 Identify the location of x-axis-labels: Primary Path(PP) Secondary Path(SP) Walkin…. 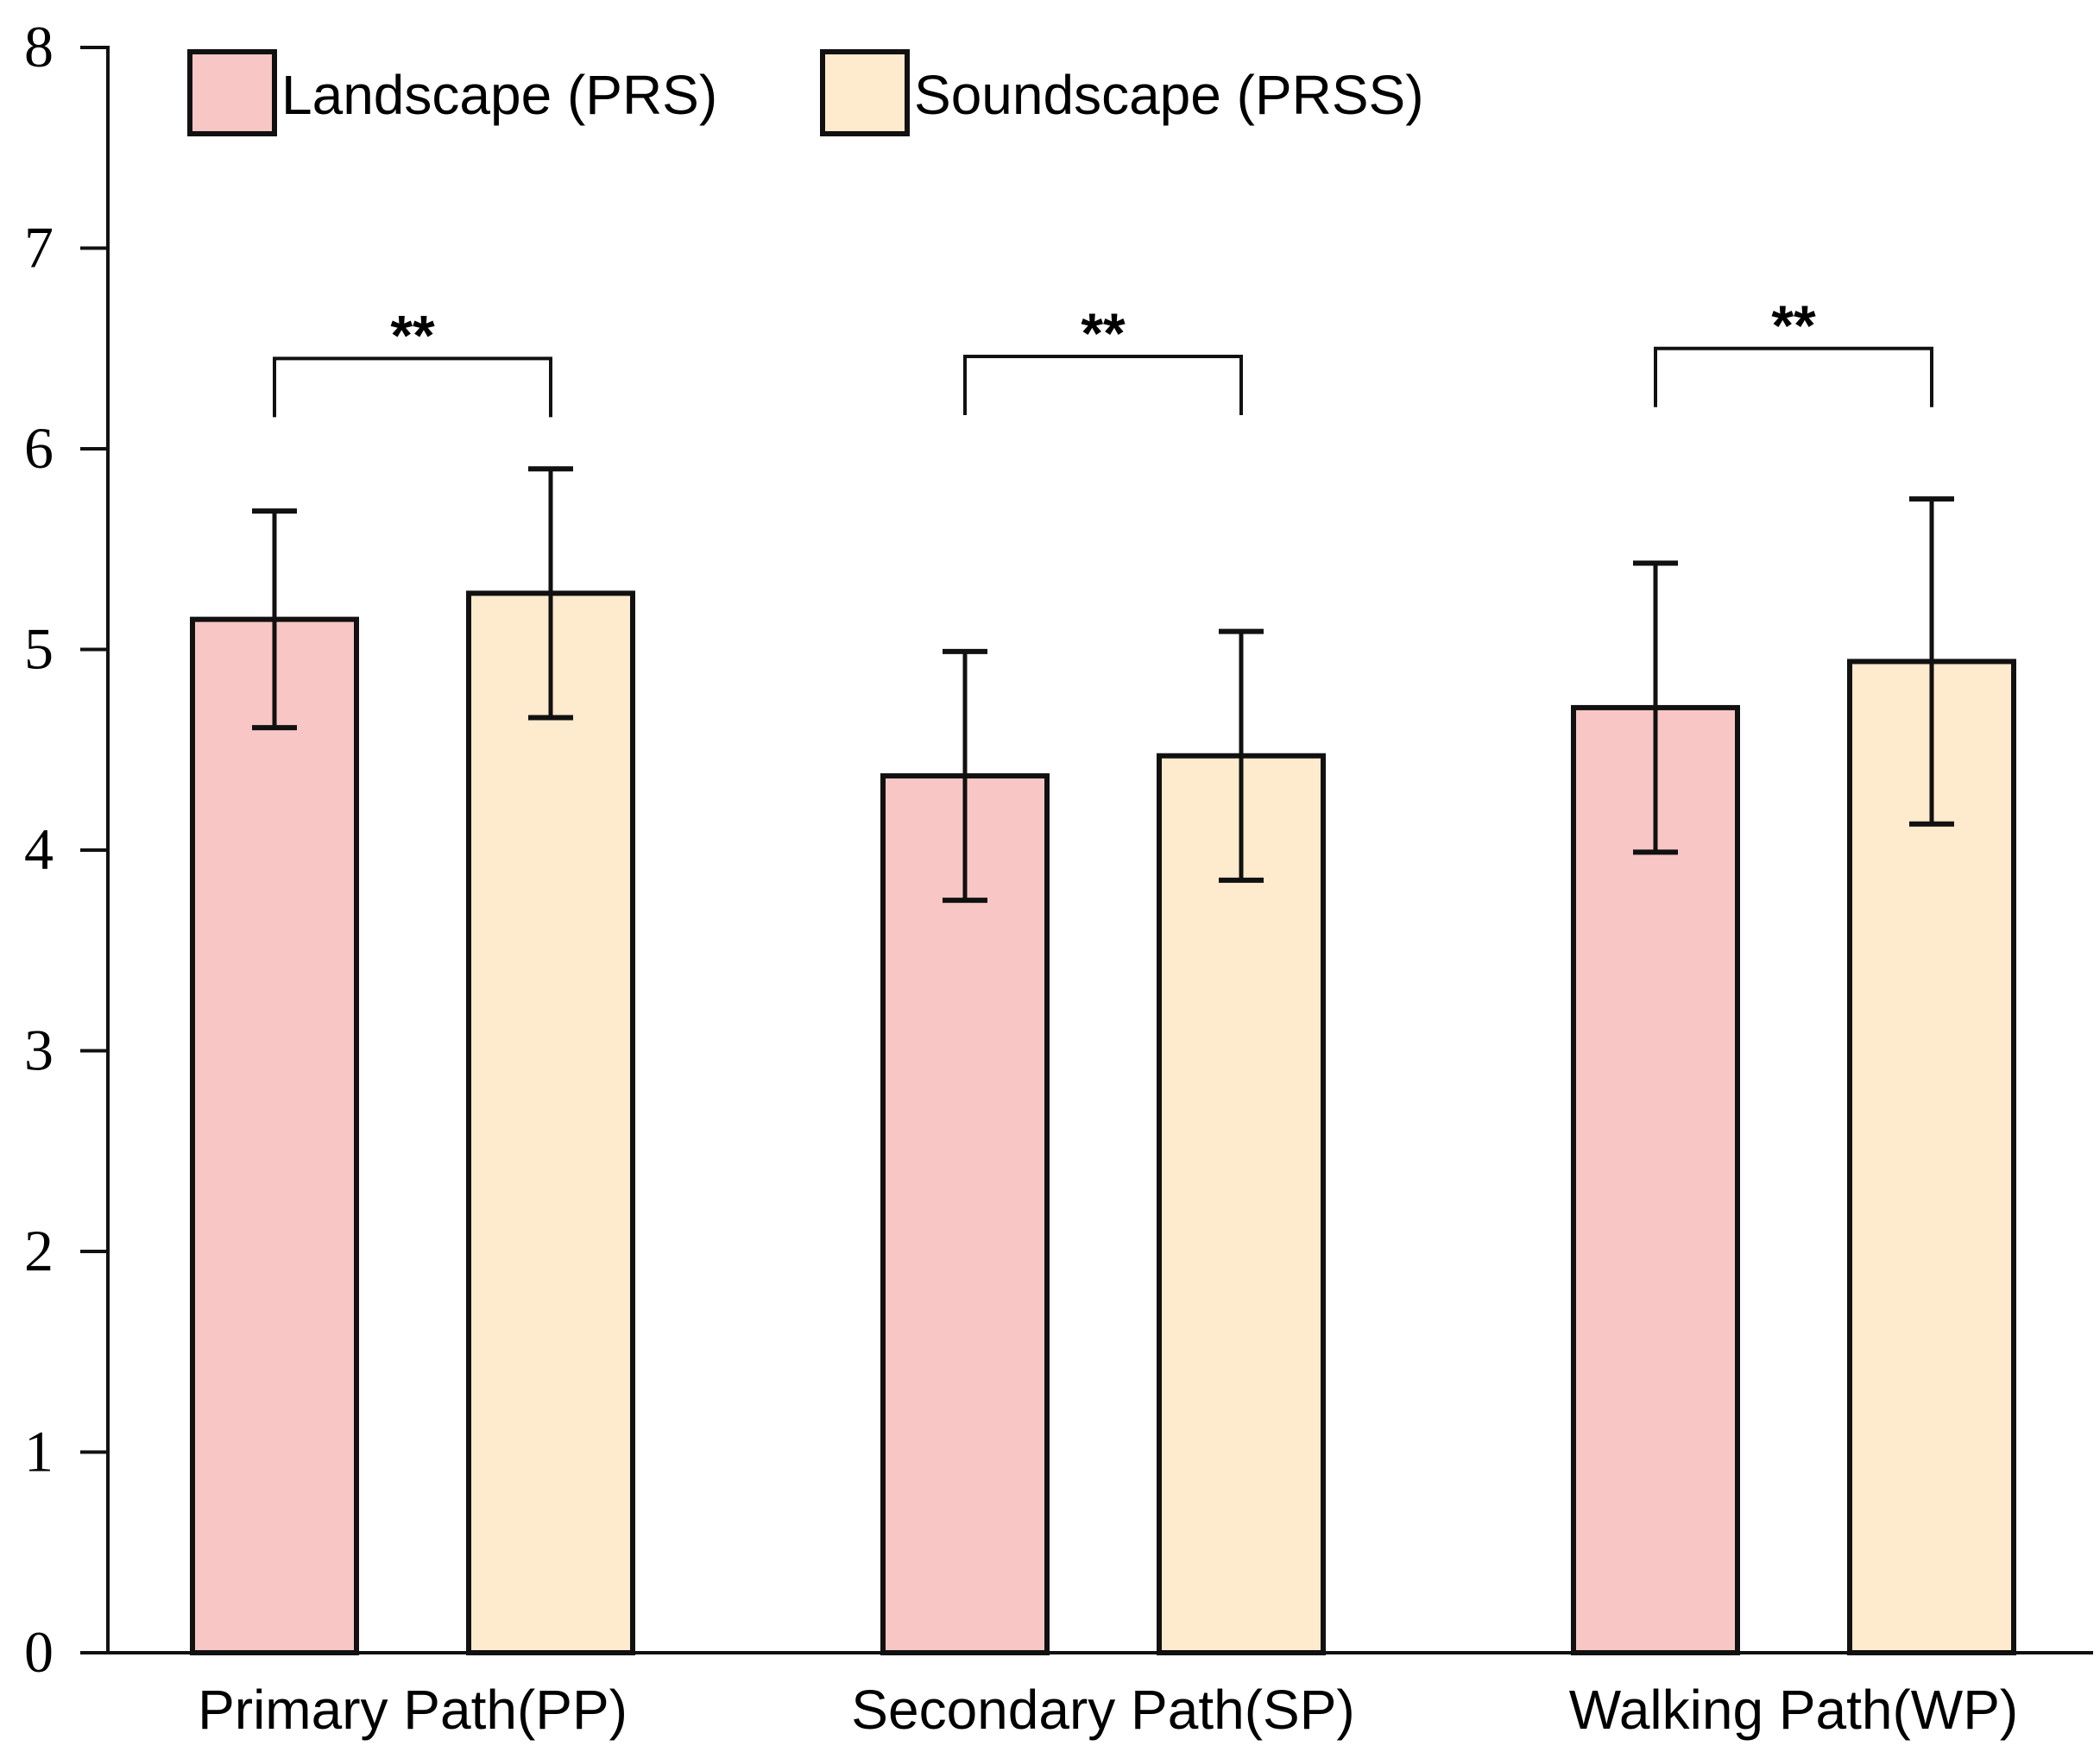
(1108, 1710).